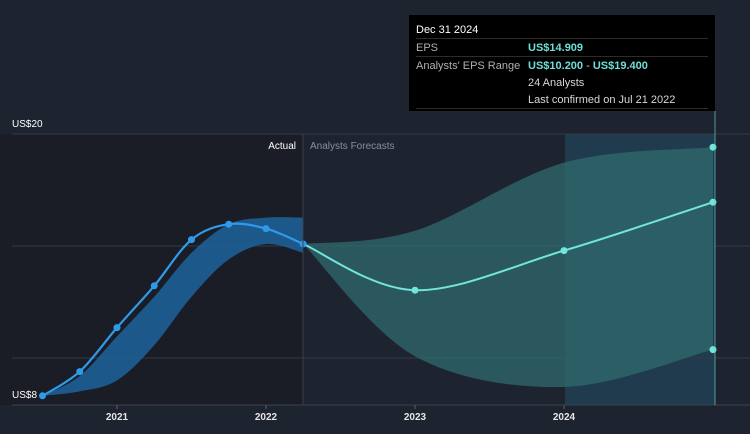 This screenshot has height=434, width=750. I want to click on y-top-label: US$20, so click(27, 124).